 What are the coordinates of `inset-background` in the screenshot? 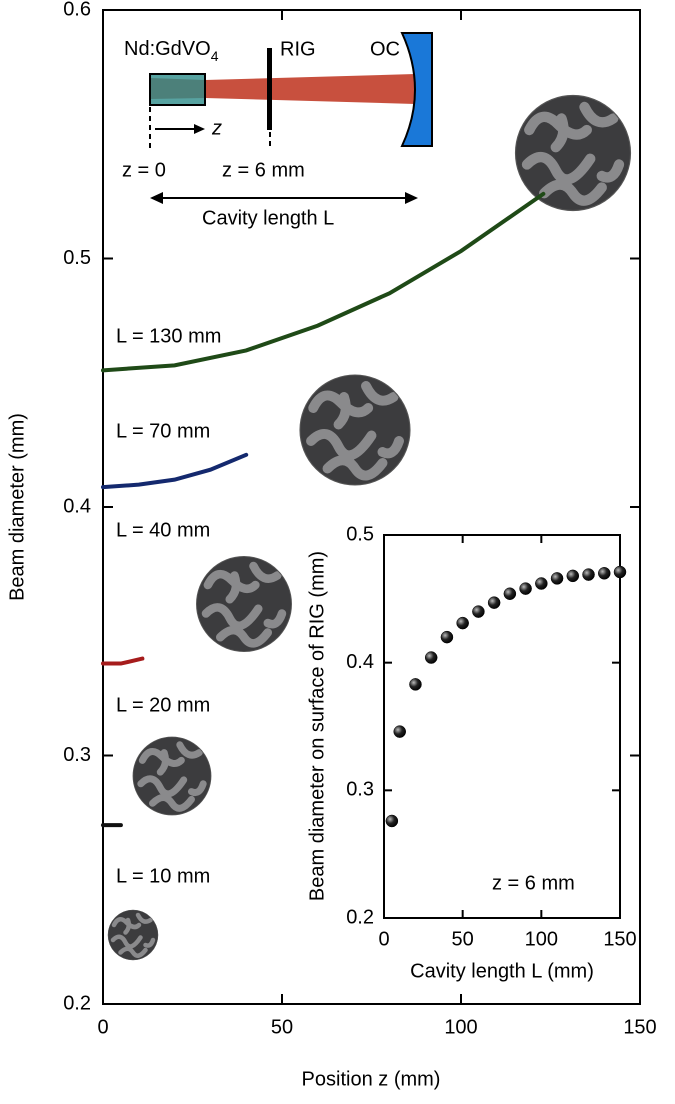 It's located at (502, 726).